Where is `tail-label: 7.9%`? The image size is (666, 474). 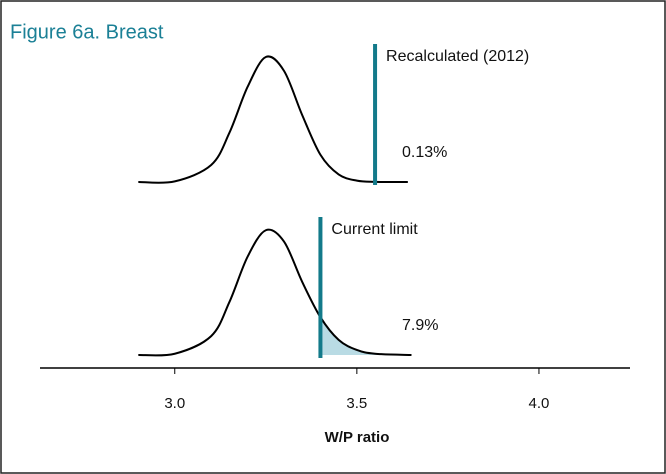
tail-label: 7.9% is located at coordinates (420, 325).